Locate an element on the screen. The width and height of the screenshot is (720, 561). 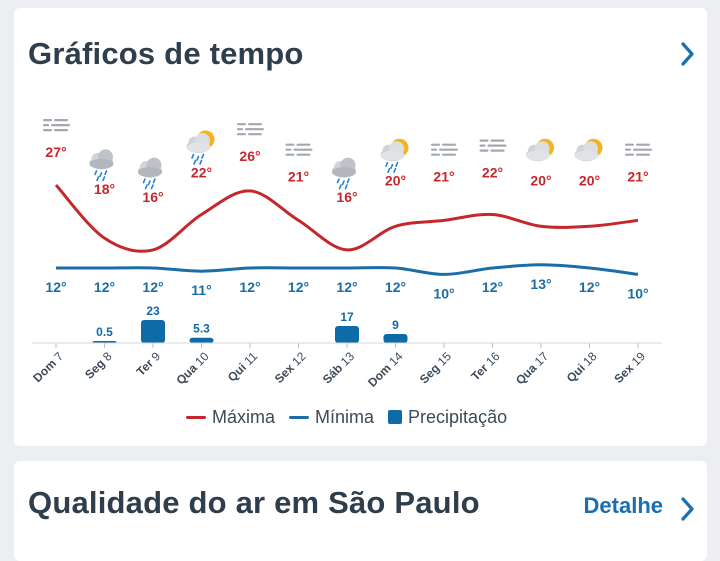
day-label: Dom 7 is located at coordinates (48, 367).